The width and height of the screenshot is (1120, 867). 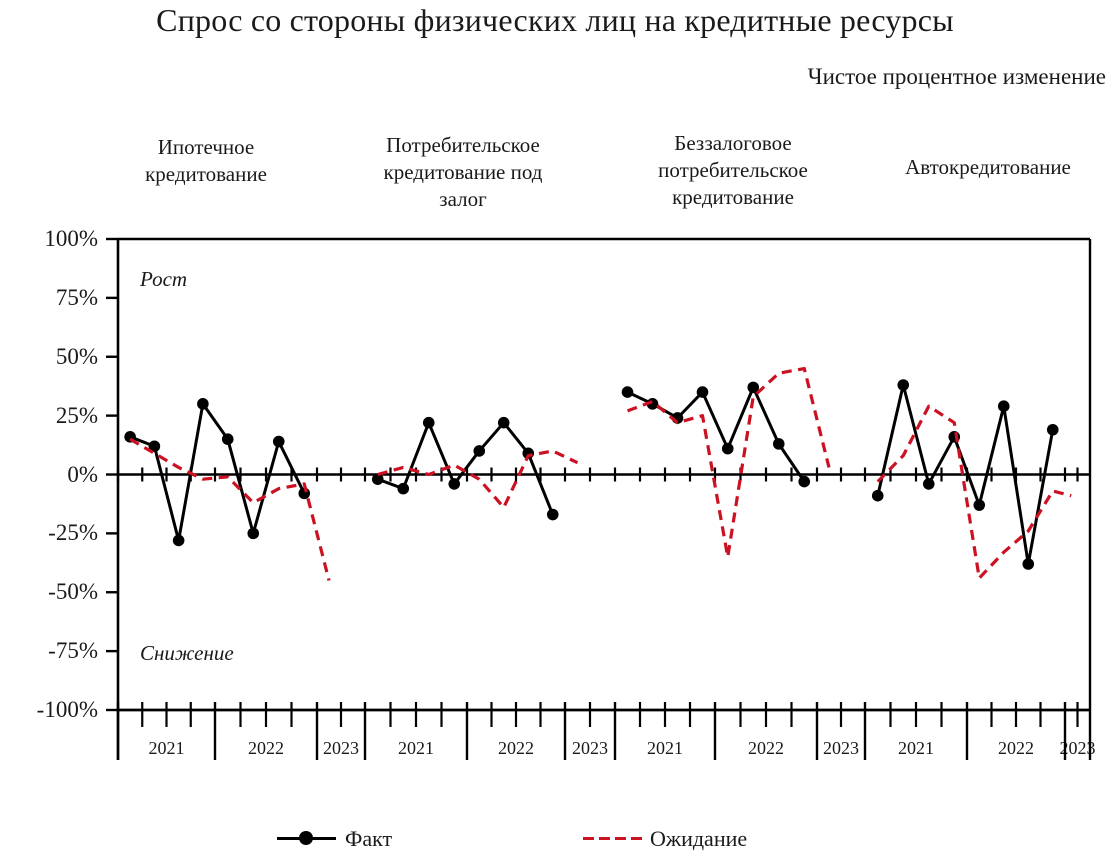 I want to click on panel-header-line: Ипотечное, so click(x=206, y=147).